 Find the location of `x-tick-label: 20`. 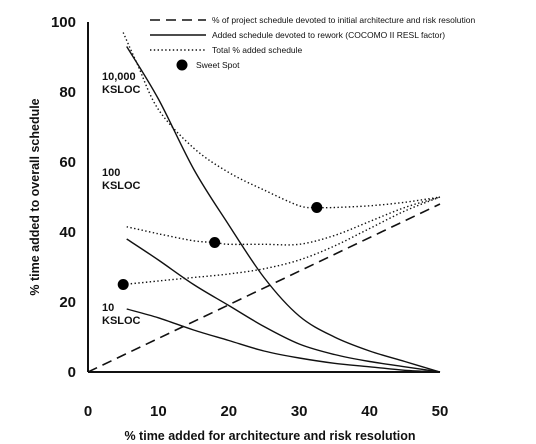

x-tick-label: 20 is located at coordinates (228, 411).